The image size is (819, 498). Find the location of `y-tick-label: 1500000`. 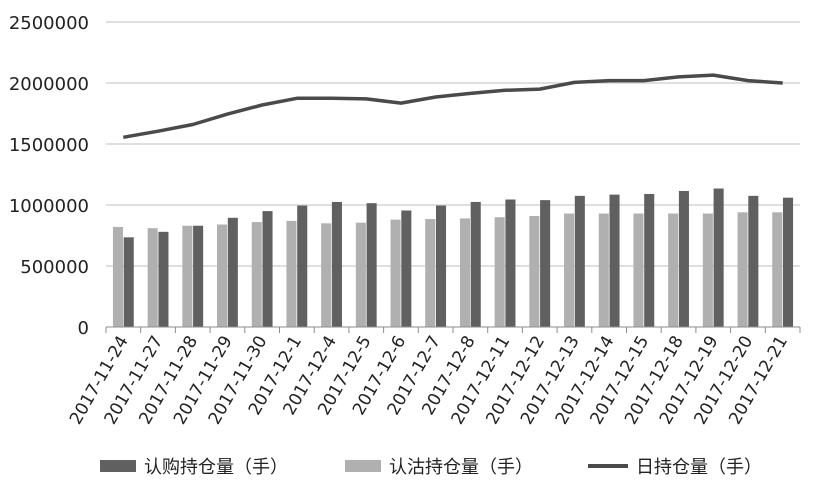

y-tick-label: 1500000 is located at coordinates (49, 145).